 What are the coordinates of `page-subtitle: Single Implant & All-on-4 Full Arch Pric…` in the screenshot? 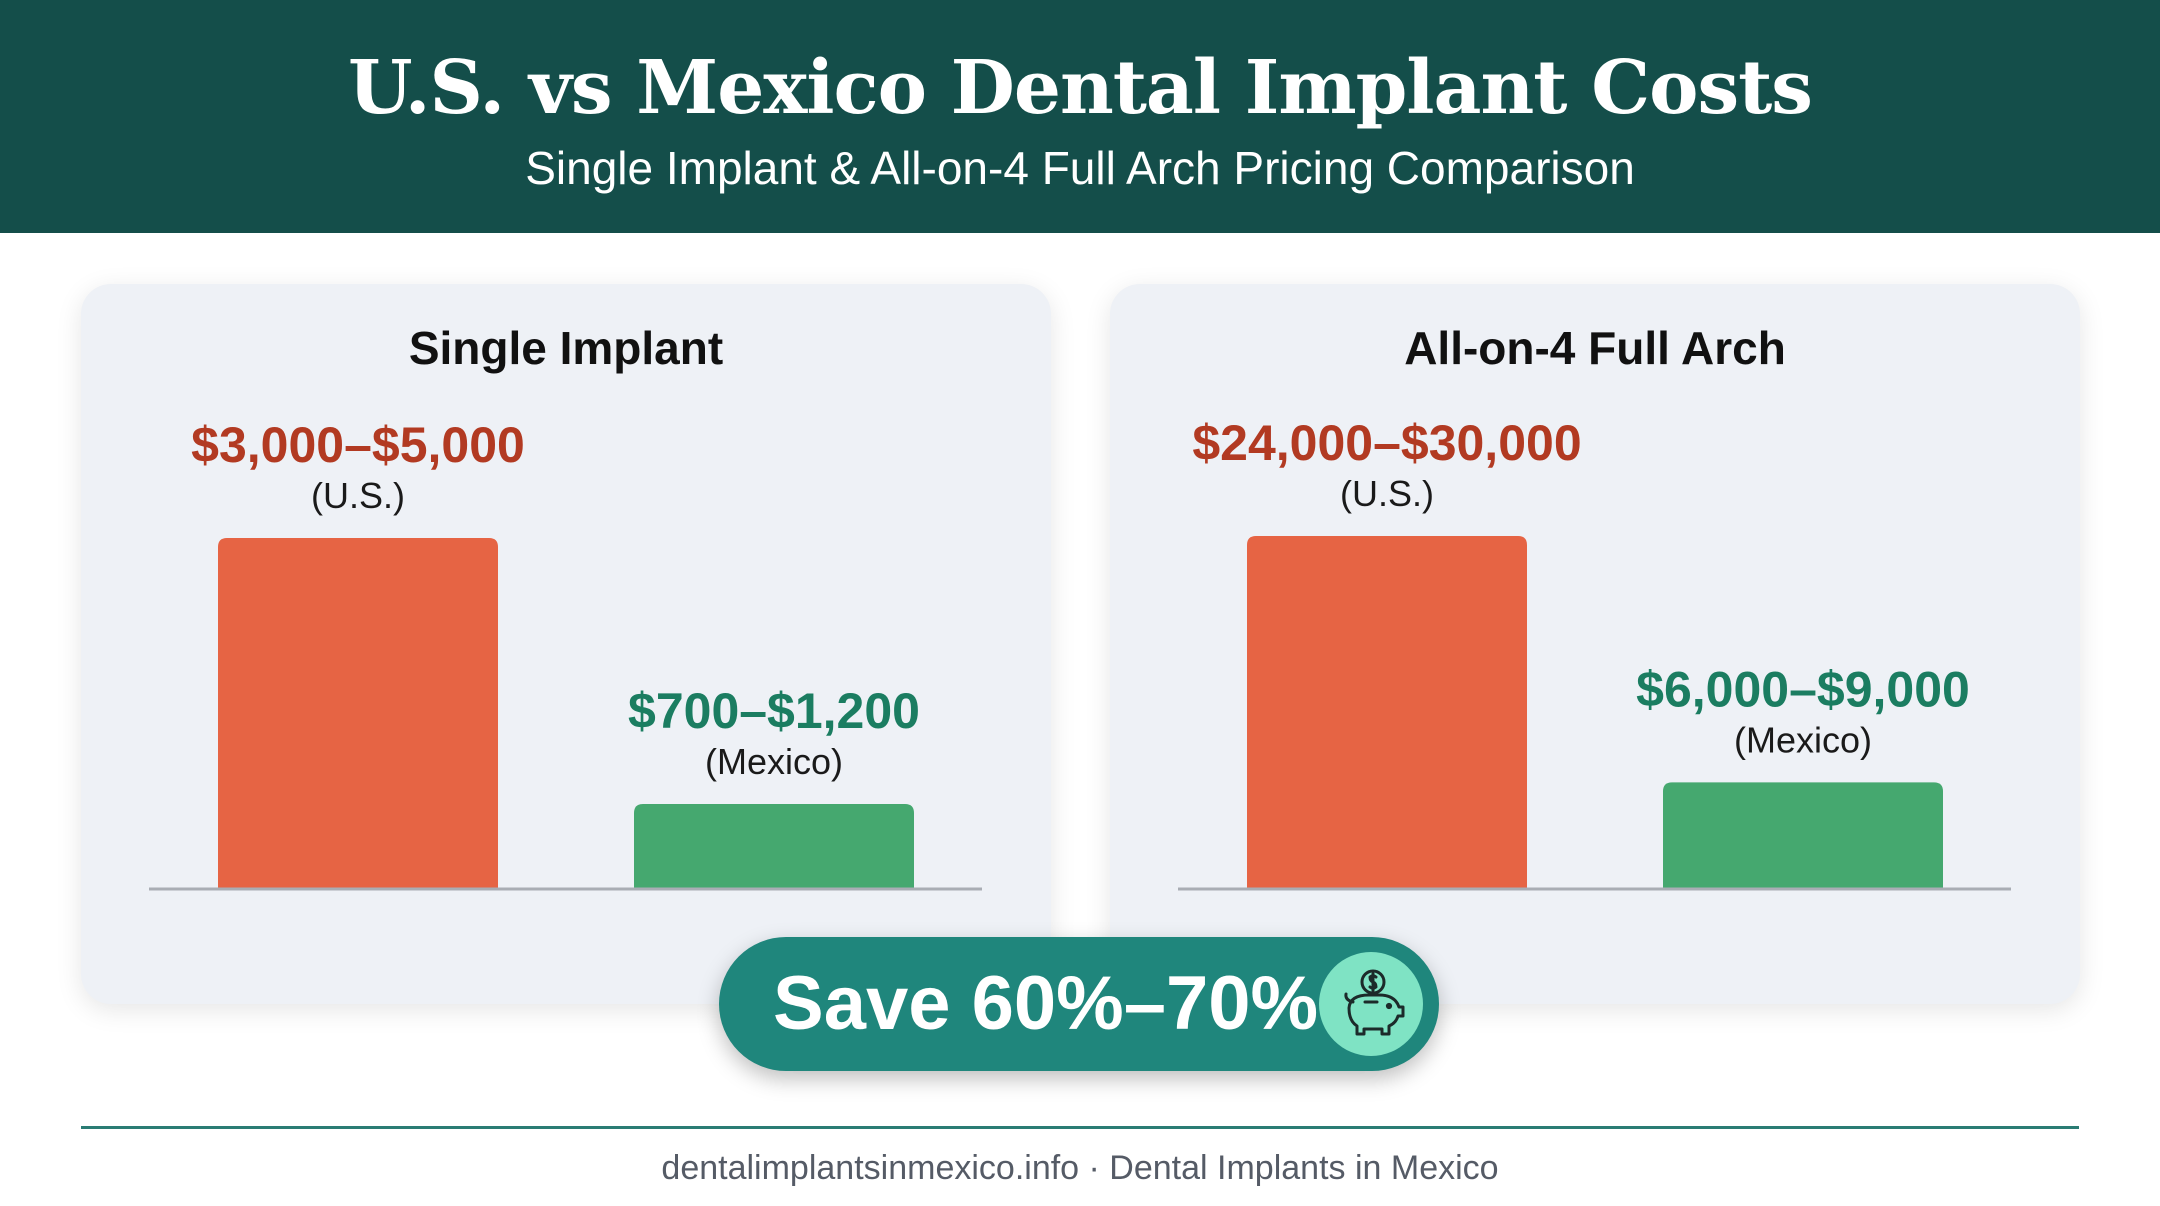 It's located at (1080, 168).